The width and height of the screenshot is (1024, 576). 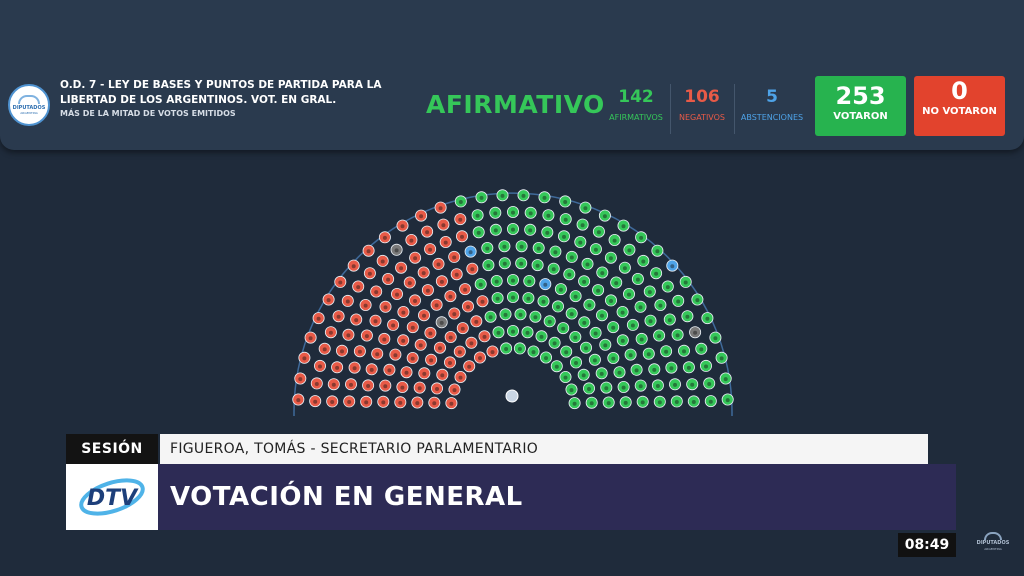 I want to click on no-votaron-label: NO VOTARON, so click(x=959, y=111).